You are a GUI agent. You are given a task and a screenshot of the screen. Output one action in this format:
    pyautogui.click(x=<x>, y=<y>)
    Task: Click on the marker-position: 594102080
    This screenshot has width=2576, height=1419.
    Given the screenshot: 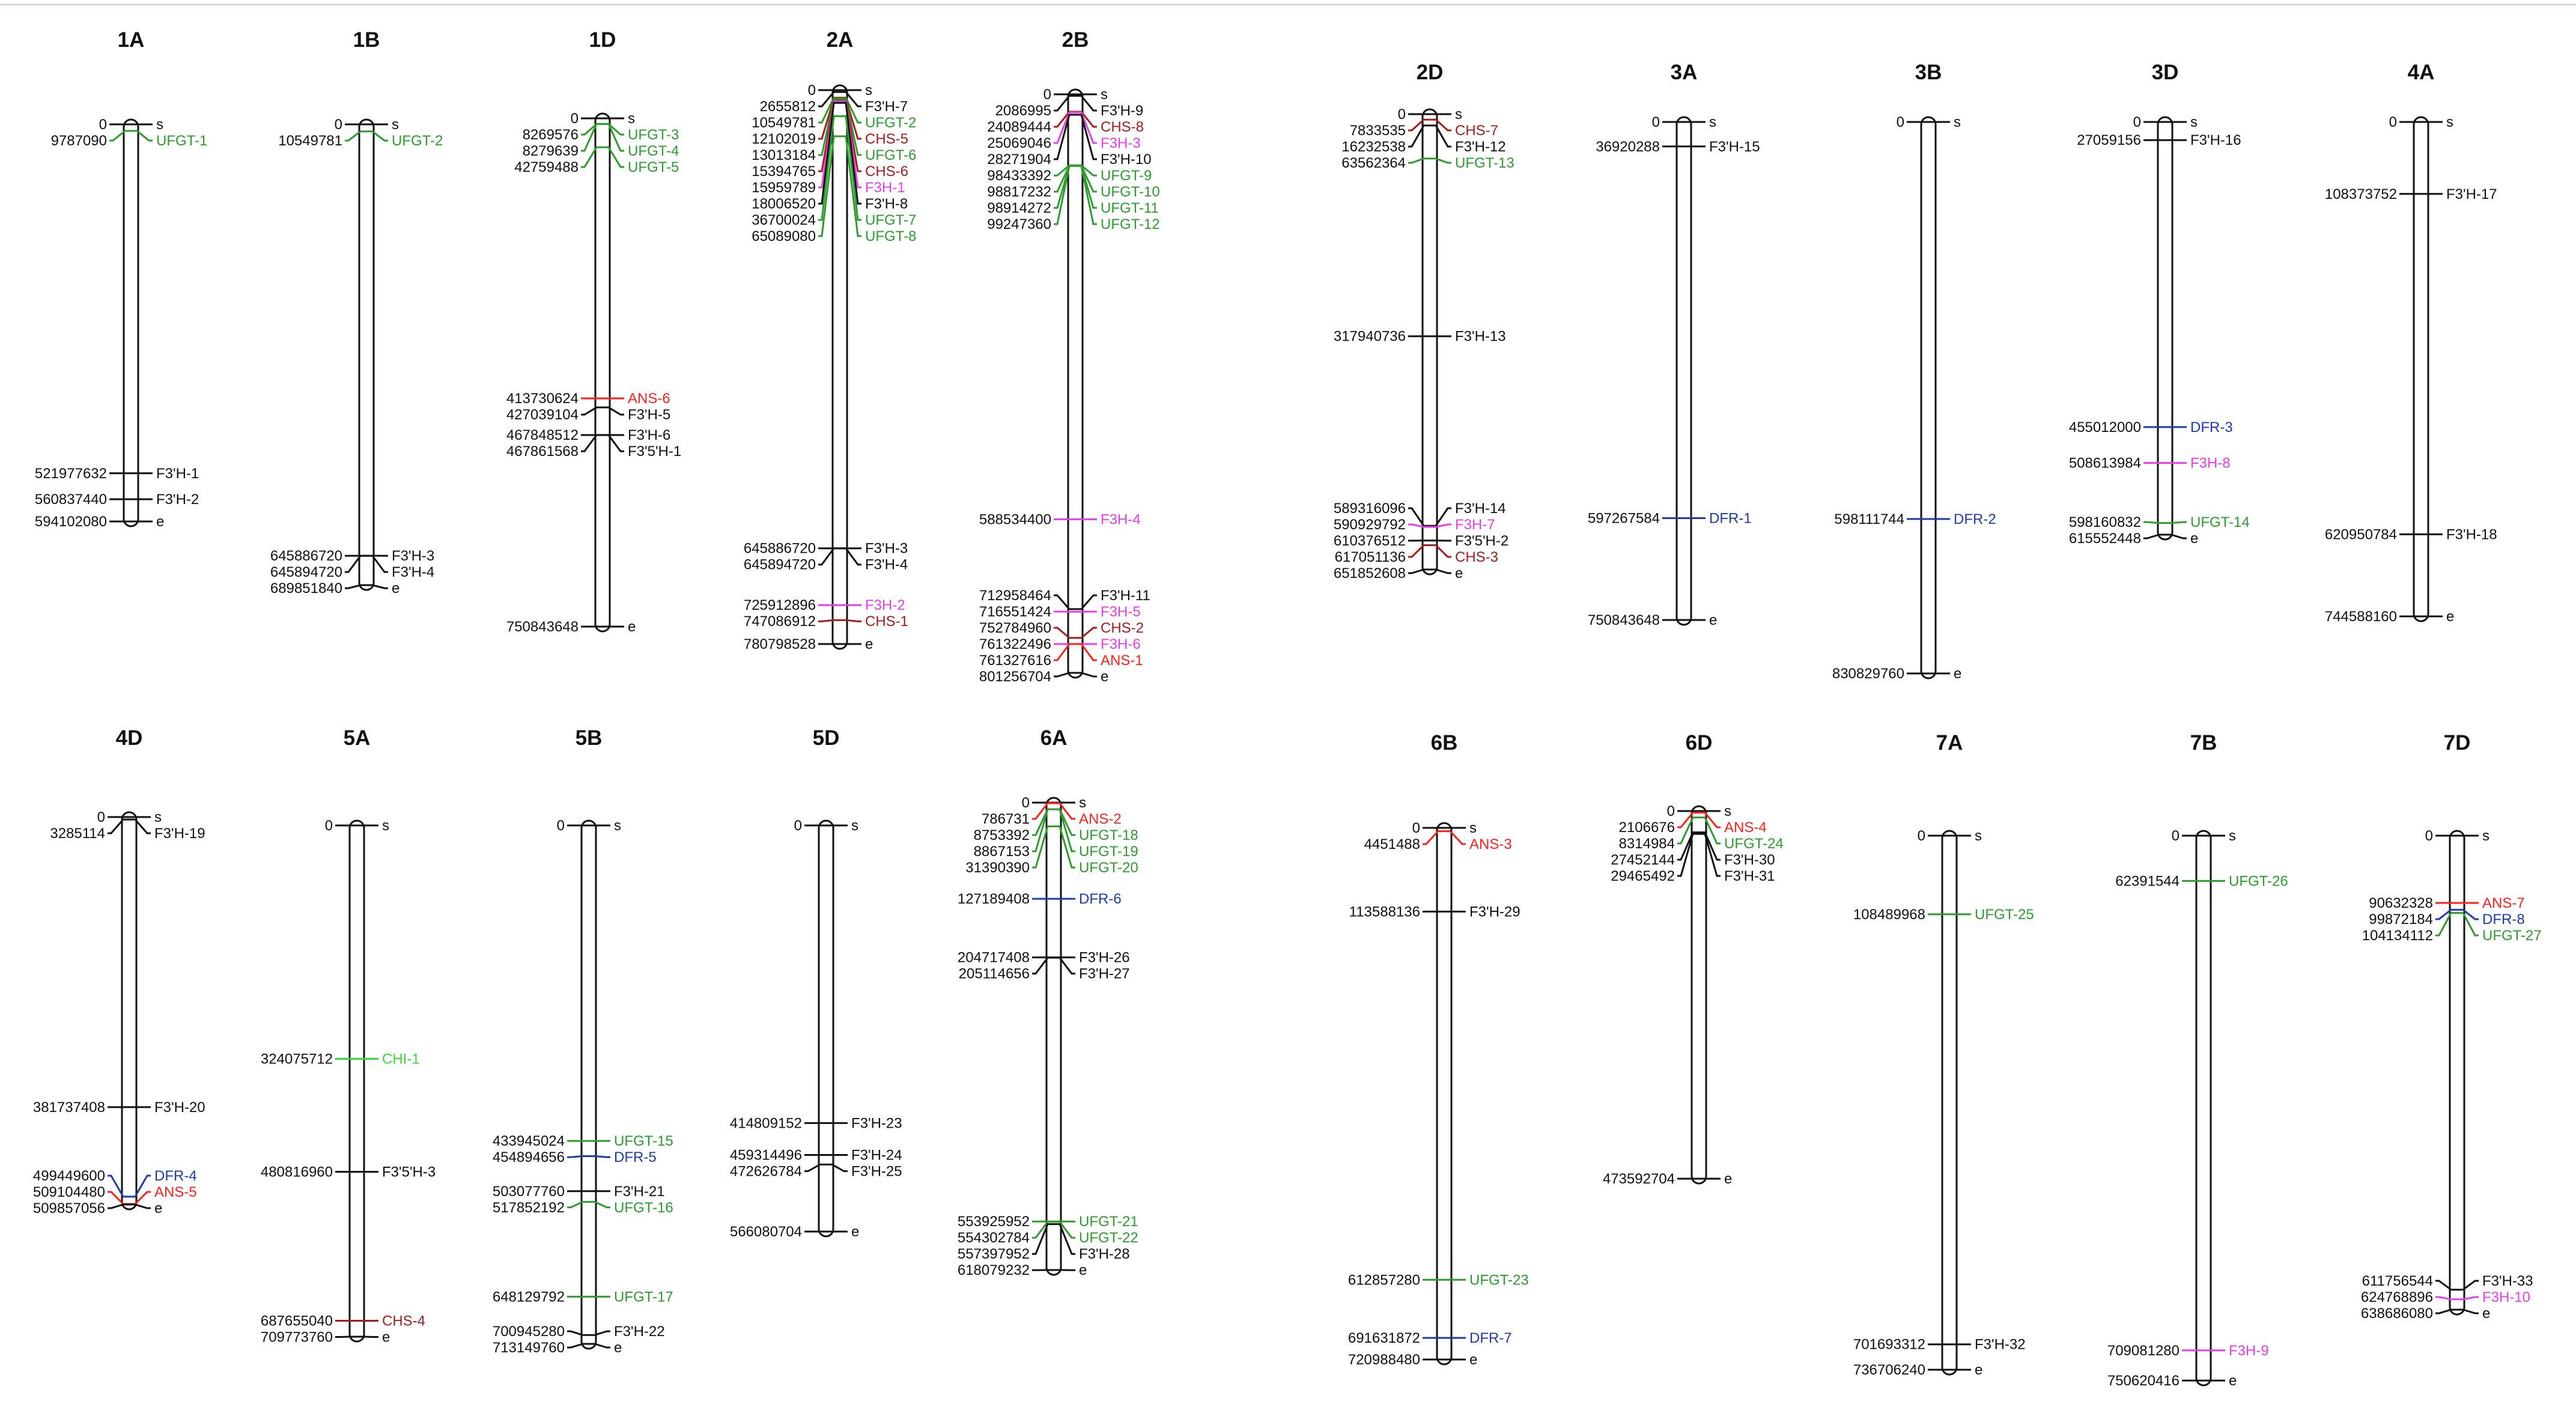 What is the action you would take?
    pyautogui.click(x=71, y=522)
    